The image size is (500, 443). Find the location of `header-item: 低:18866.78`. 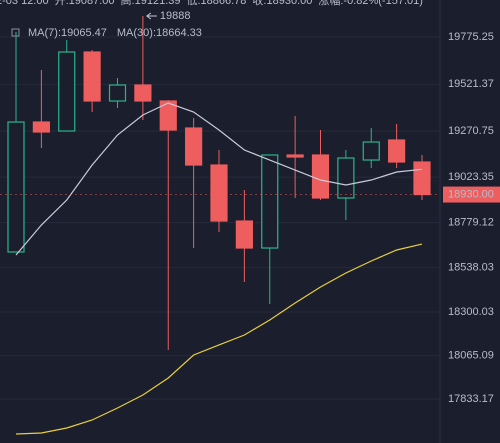

header-item: 低:18866.78 is located at coordinates (216, 3).